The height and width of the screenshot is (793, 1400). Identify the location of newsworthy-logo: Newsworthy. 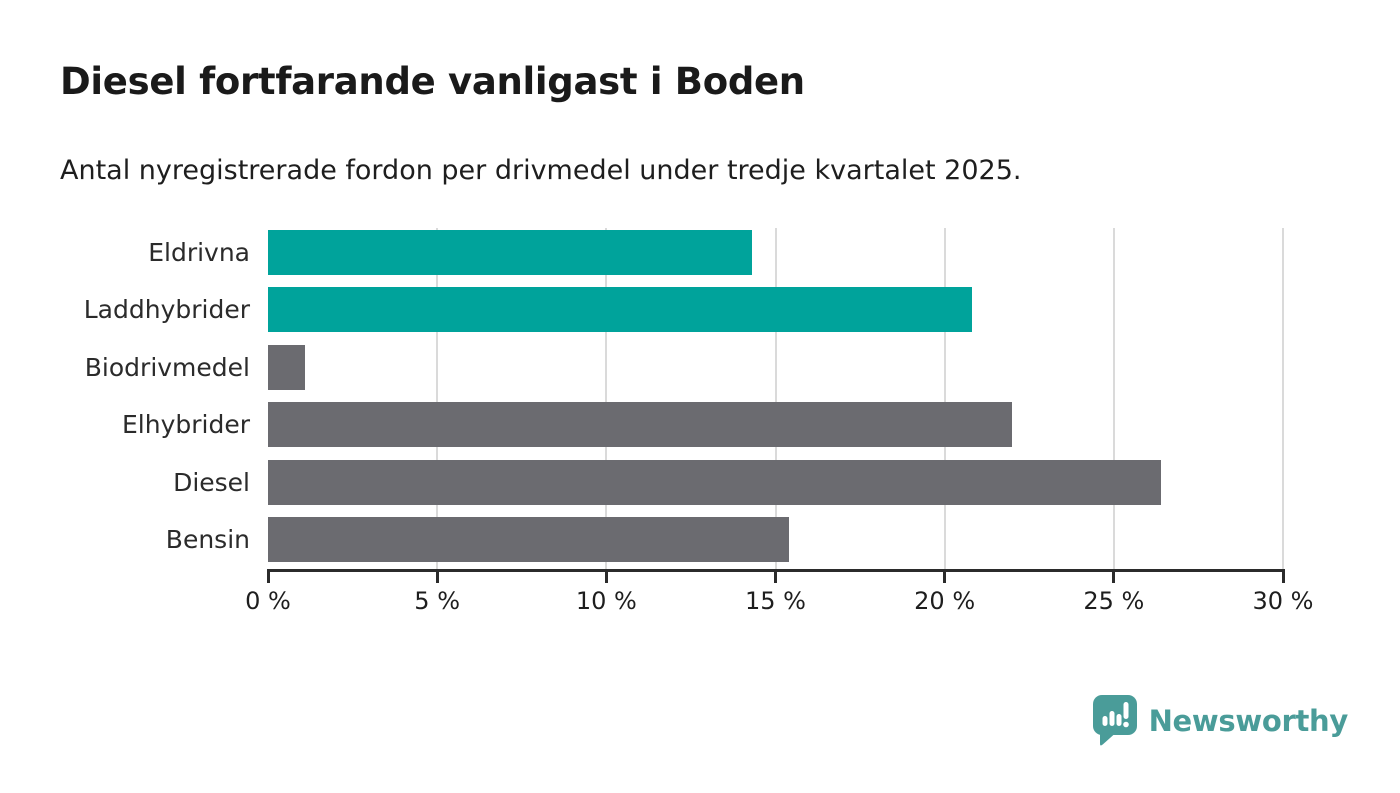
(1220, 720).